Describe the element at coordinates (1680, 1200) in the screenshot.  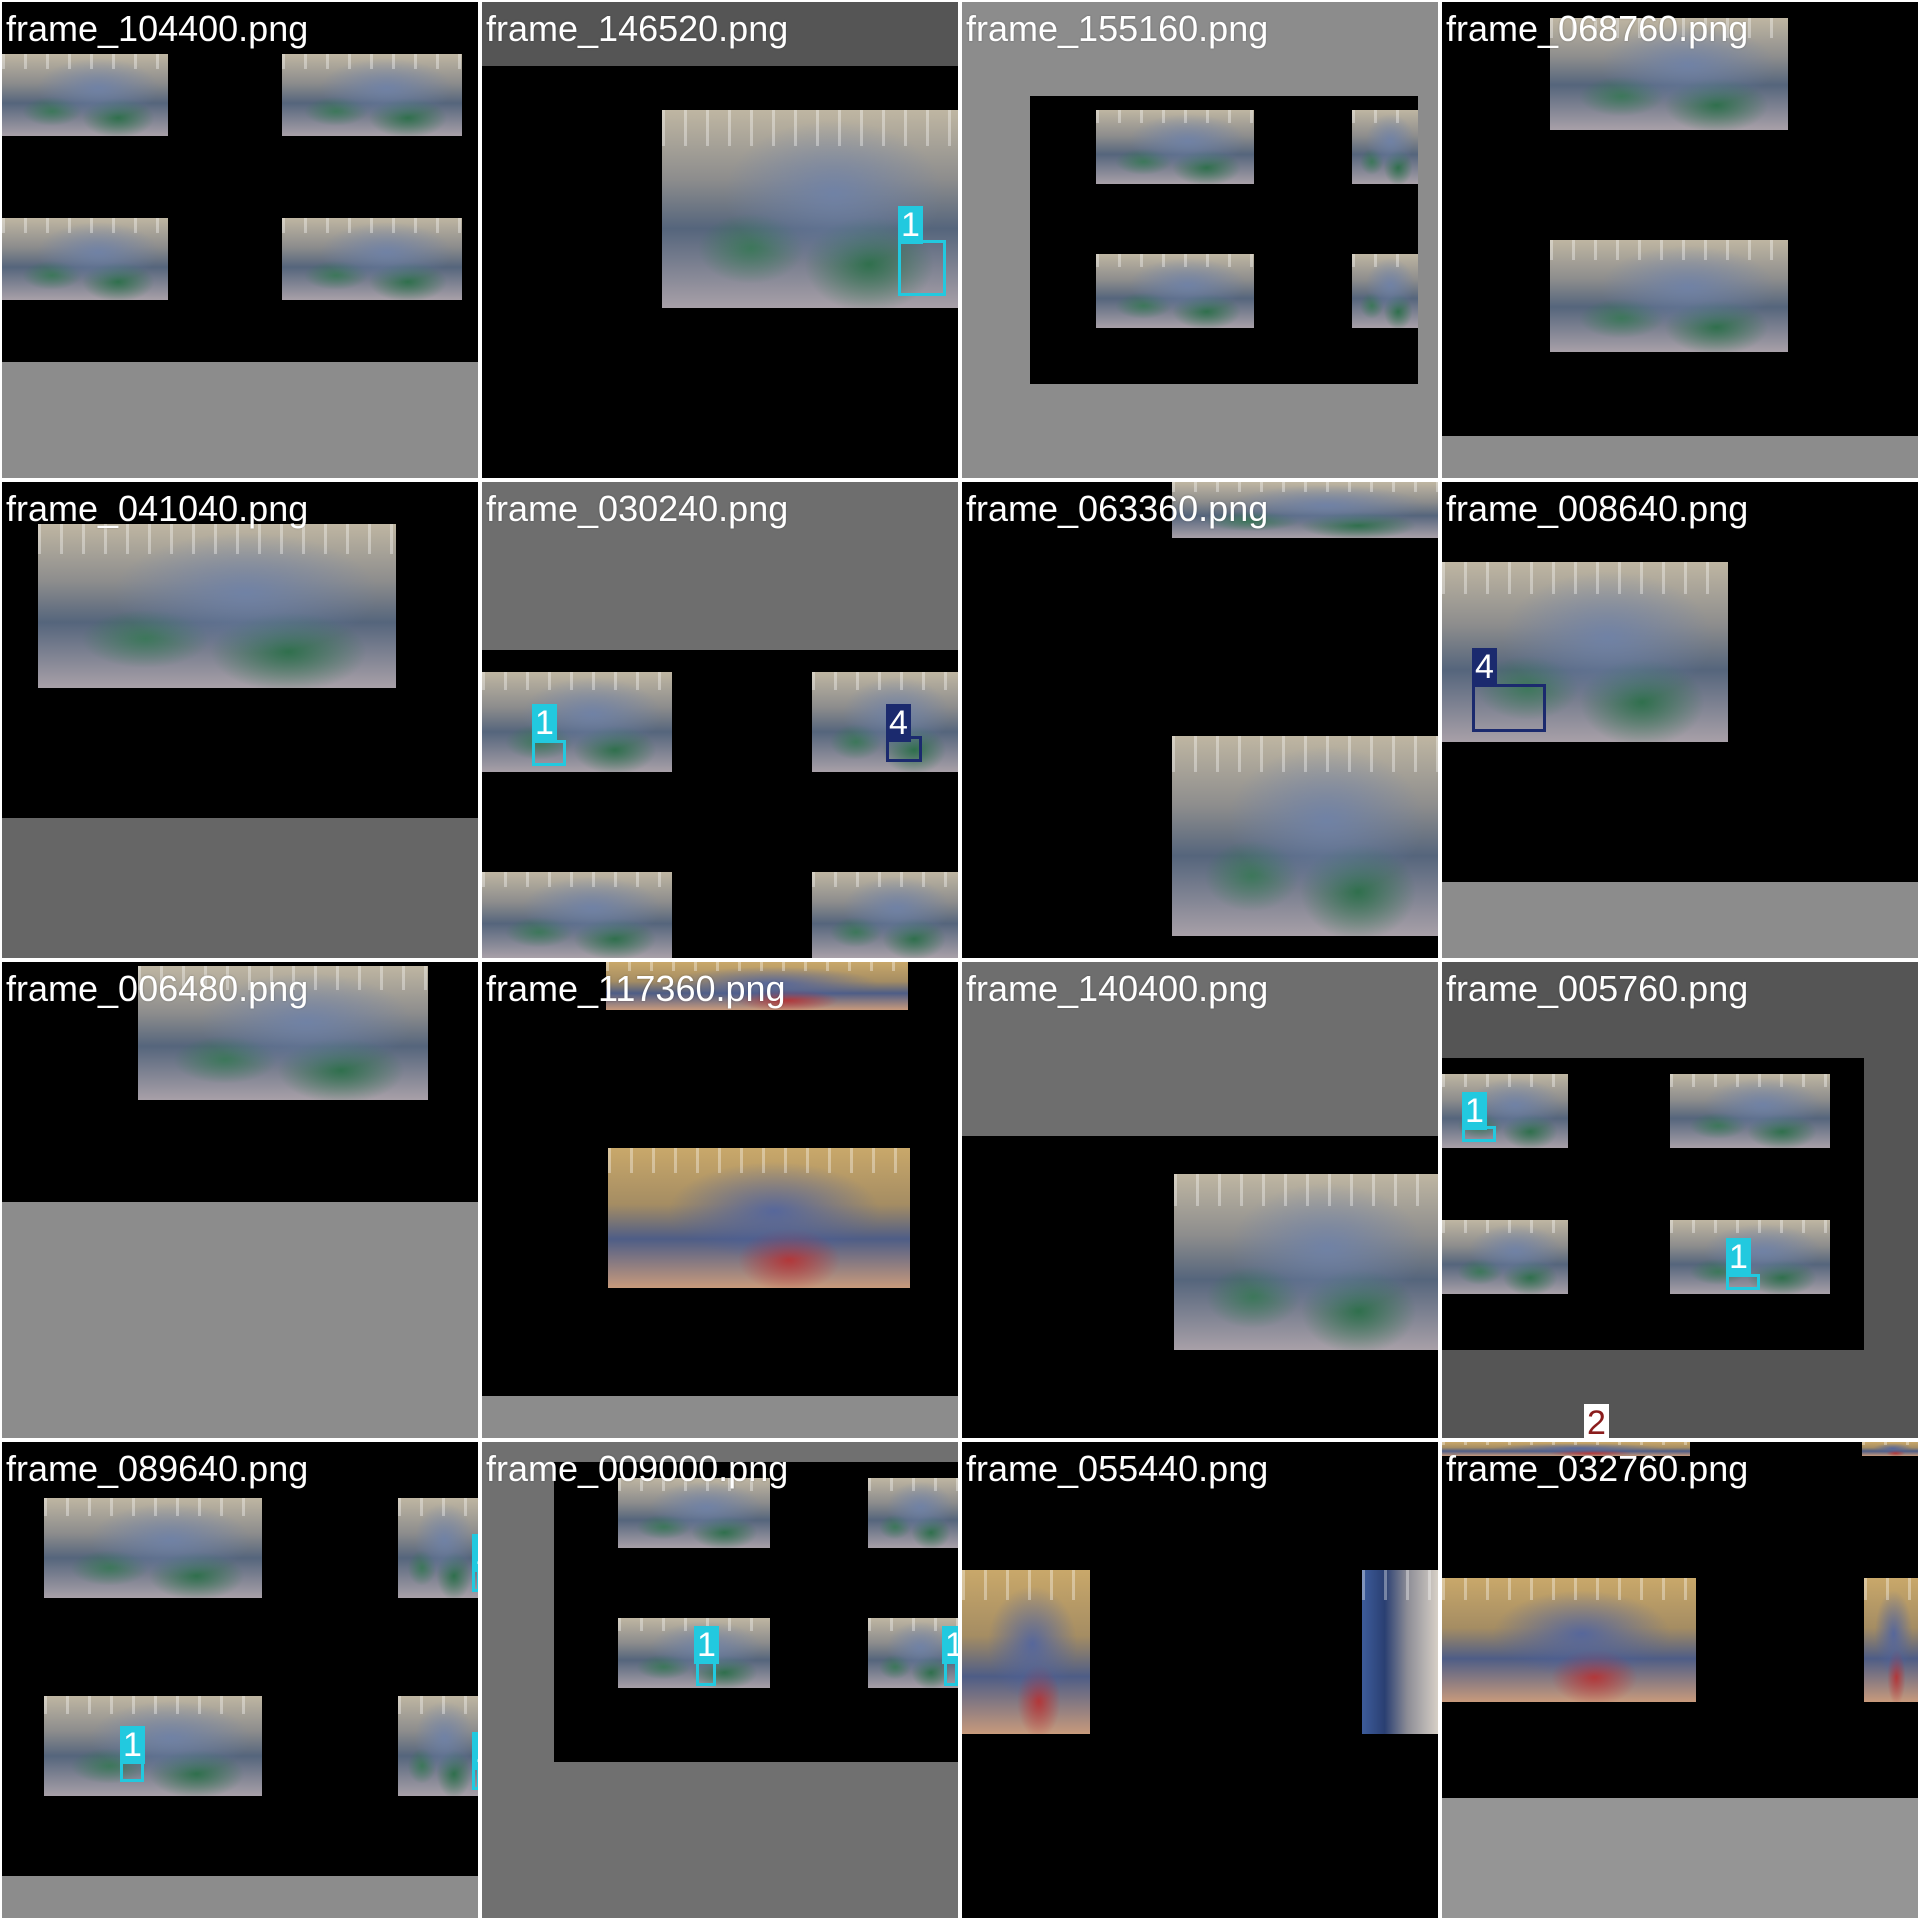
I see `mosaic-tile: 1 1 2 frame_005760.png` at that location.